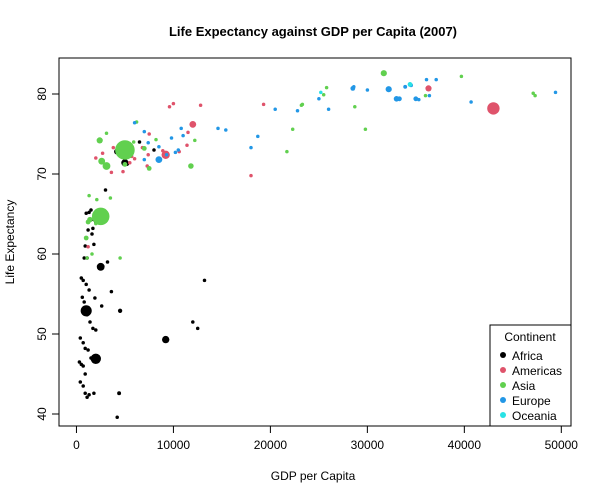  Describe the element at coordinates (42, 254) in the screenshot. I see `y-tick-label: 60` at that location.